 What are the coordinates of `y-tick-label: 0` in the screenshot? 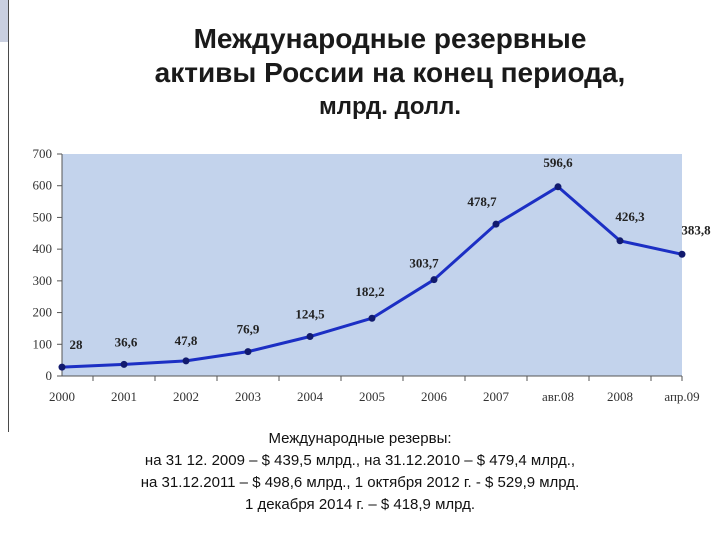 It's located at (49, 375).